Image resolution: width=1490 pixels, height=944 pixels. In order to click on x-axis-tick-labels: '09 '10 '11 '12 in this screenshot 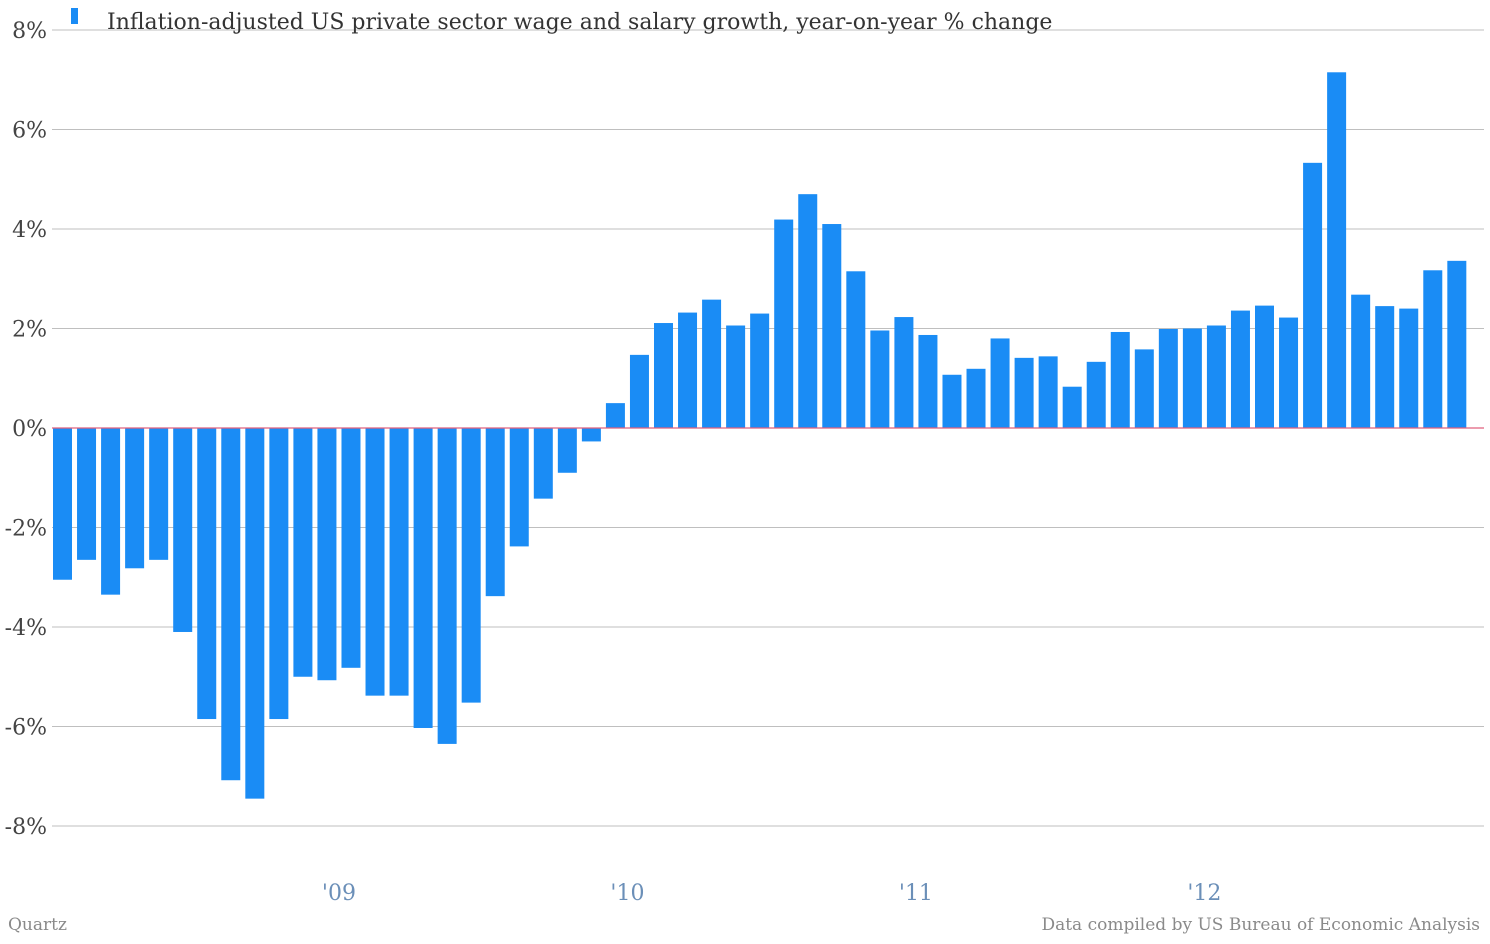, I will do `click(771, 893)`.